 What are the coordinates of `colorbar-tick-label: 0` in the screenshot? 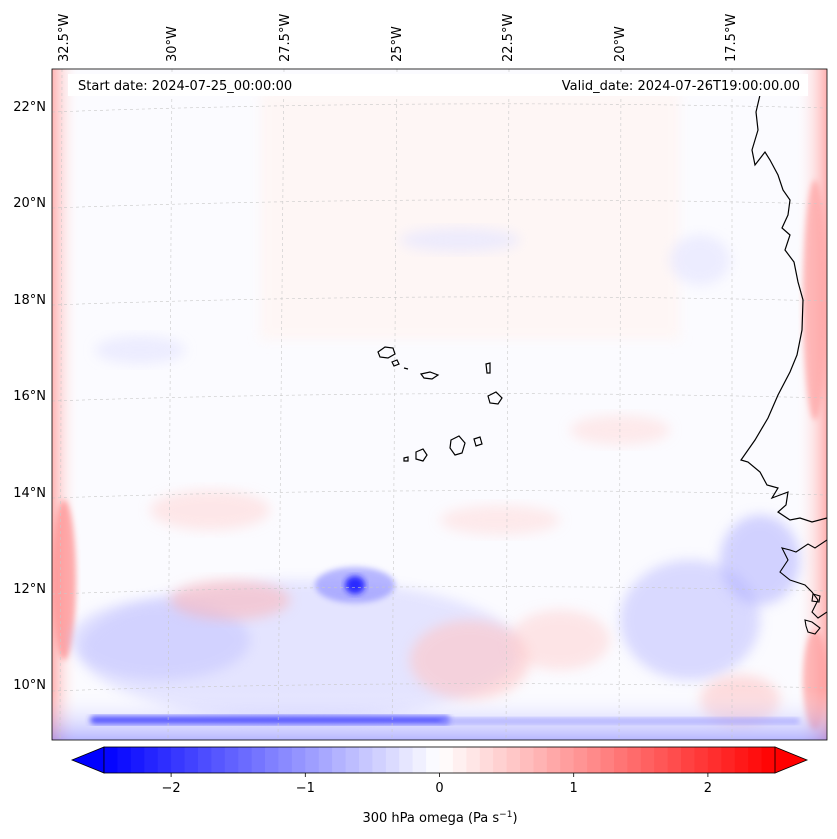 It's located at (439, 788).